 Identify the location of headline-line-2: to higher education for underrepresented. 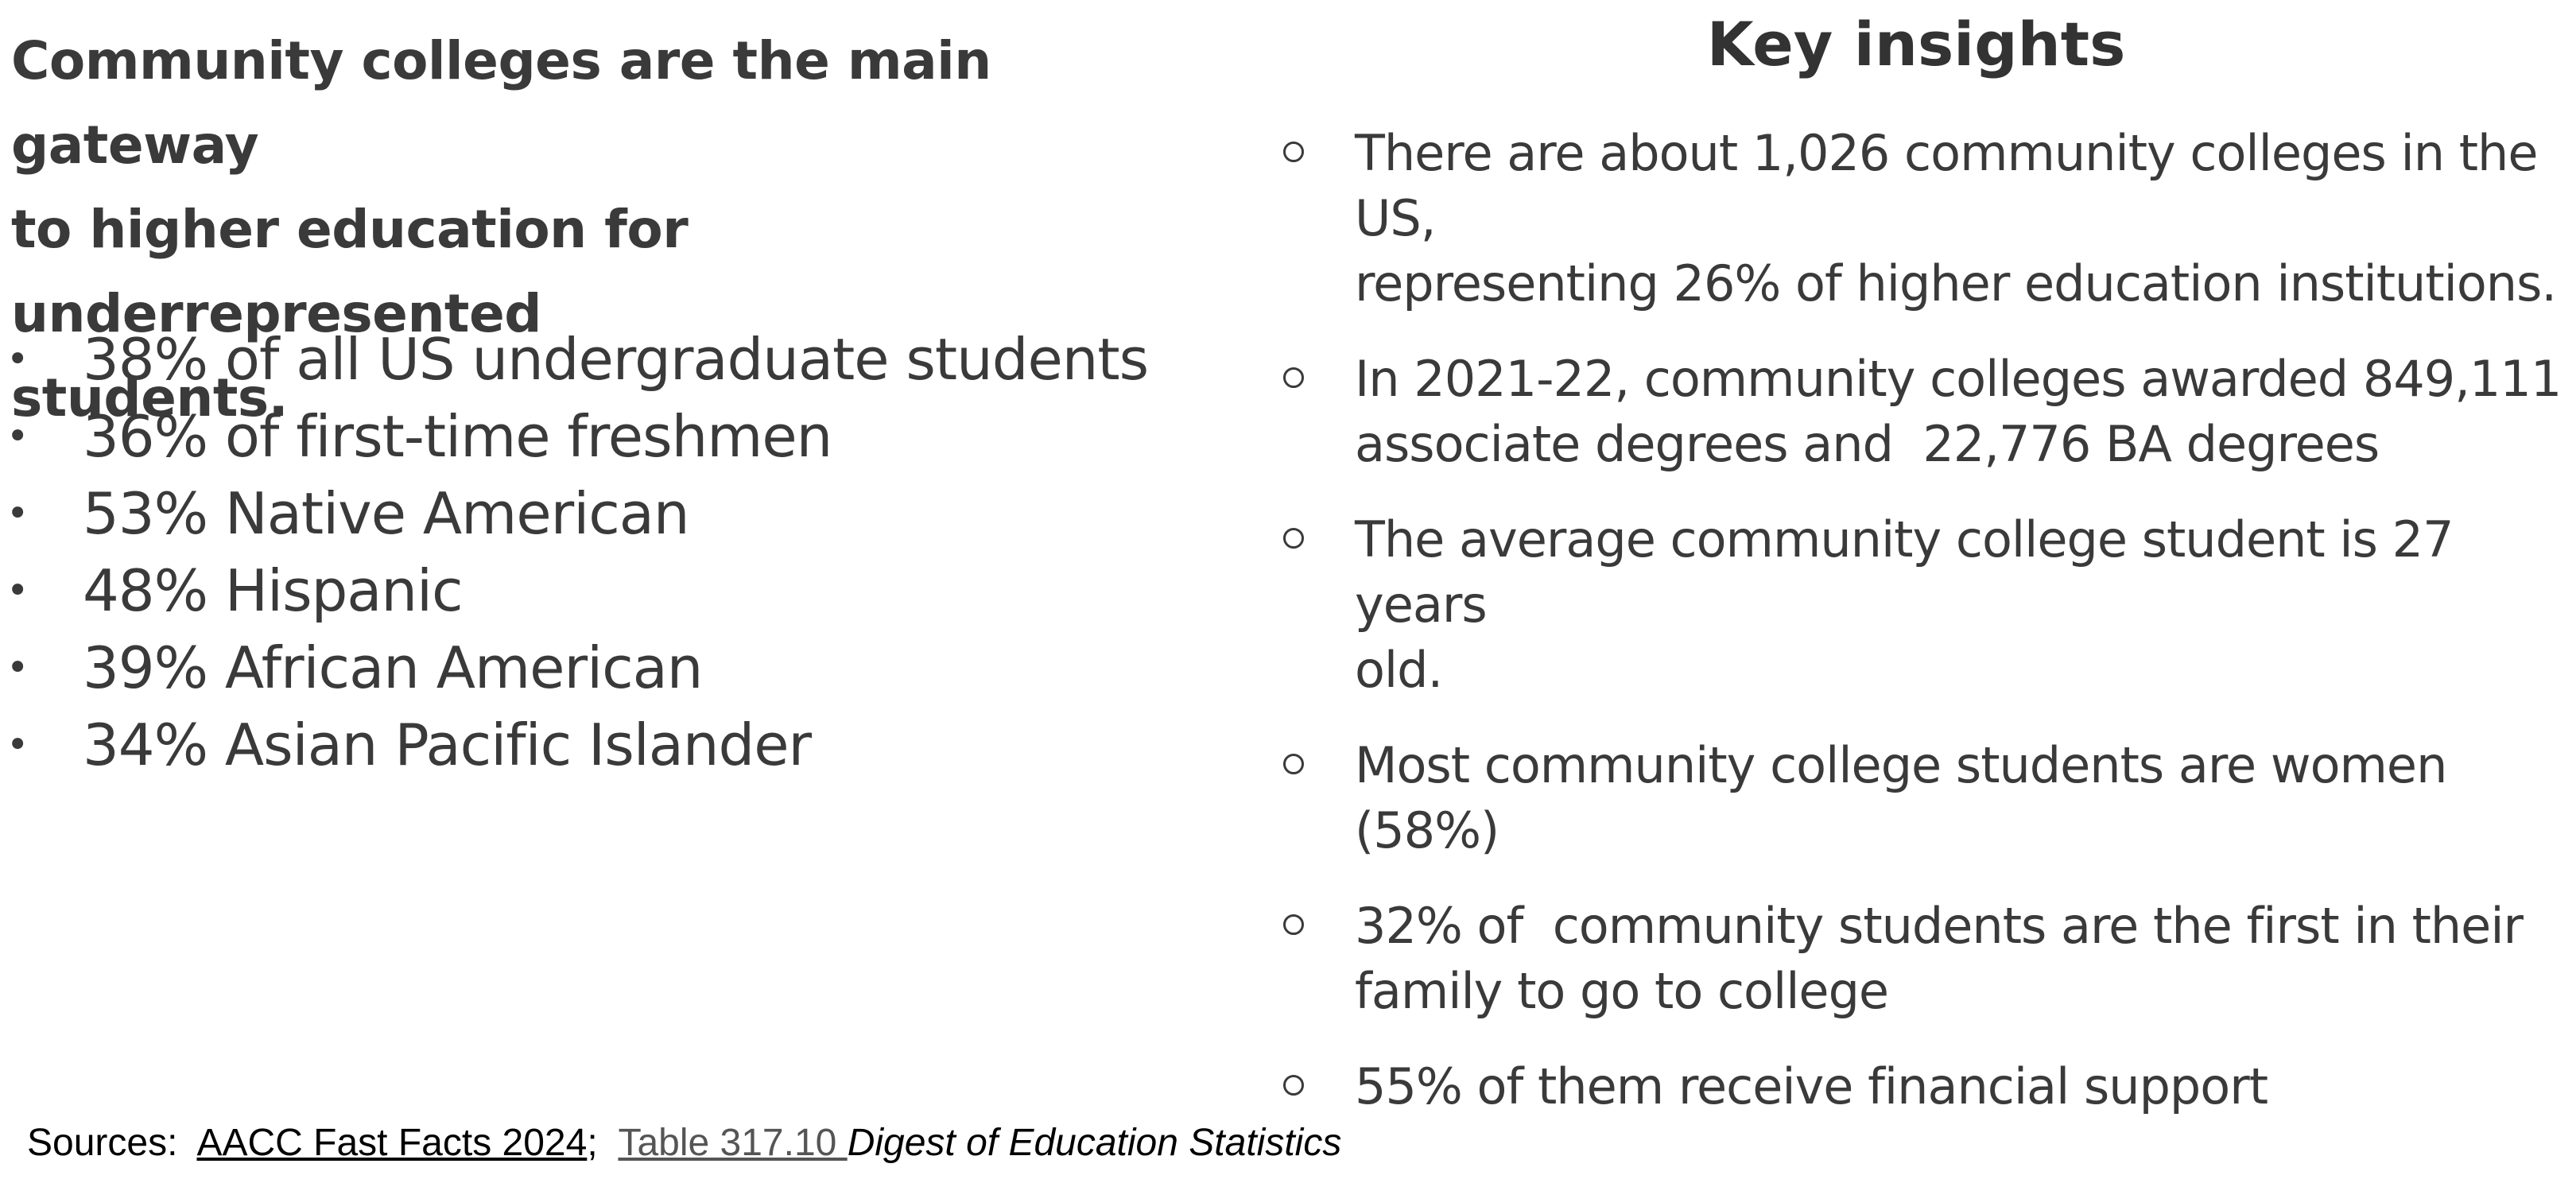
(350, 271).